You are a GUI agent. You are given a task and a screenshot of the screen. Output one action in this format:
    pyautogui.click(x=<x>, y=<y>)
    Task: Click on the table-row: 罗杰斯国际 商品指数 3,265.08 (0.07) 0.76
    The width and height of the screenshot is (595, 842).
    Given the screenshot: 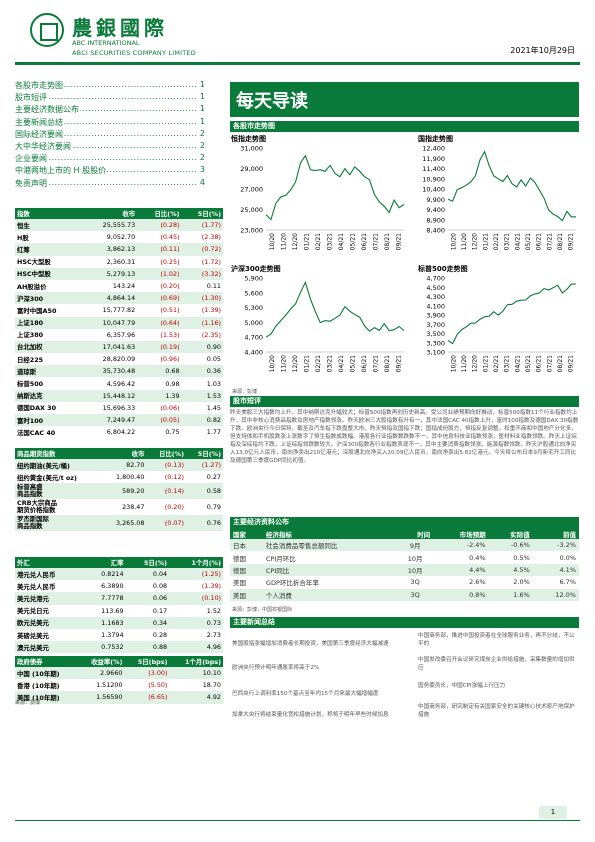 What is the action you would take?
    pyautogui.click(x=119, y=523)
    